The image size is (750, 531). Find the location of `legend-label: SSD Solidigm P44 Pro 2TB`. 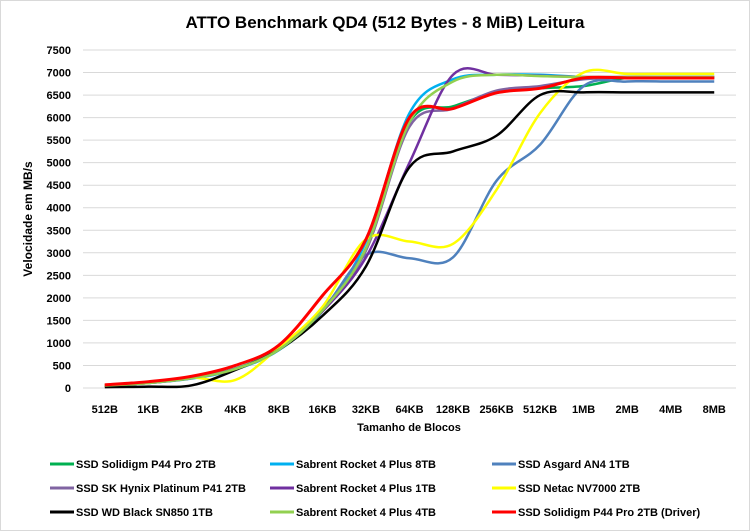

legend-label: SSD Solidigm P44 Pro 2TB is located at coordinates (146, 465).